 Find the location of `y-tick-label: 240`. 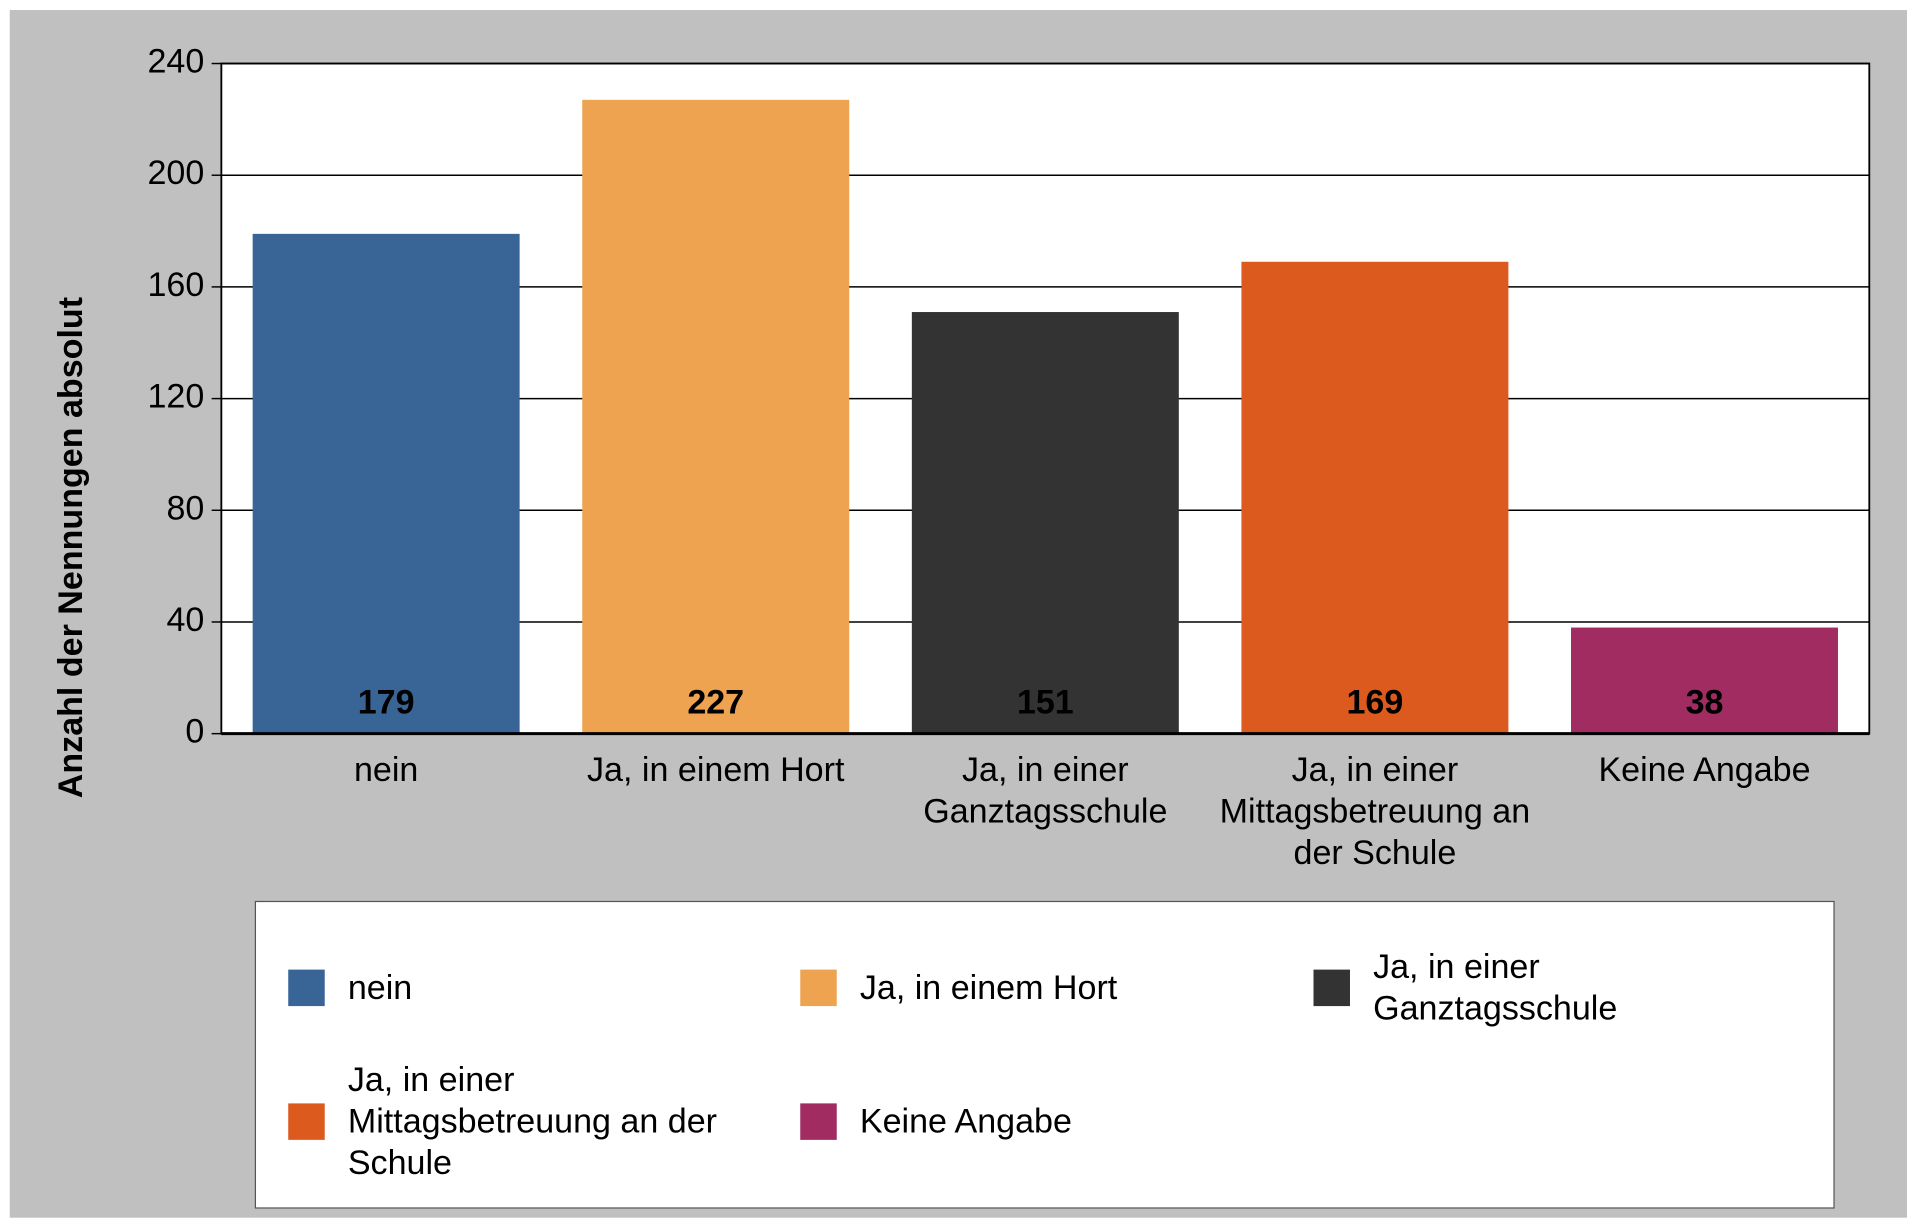

y-tick-label: 240 is located at coordinates (176, 62).